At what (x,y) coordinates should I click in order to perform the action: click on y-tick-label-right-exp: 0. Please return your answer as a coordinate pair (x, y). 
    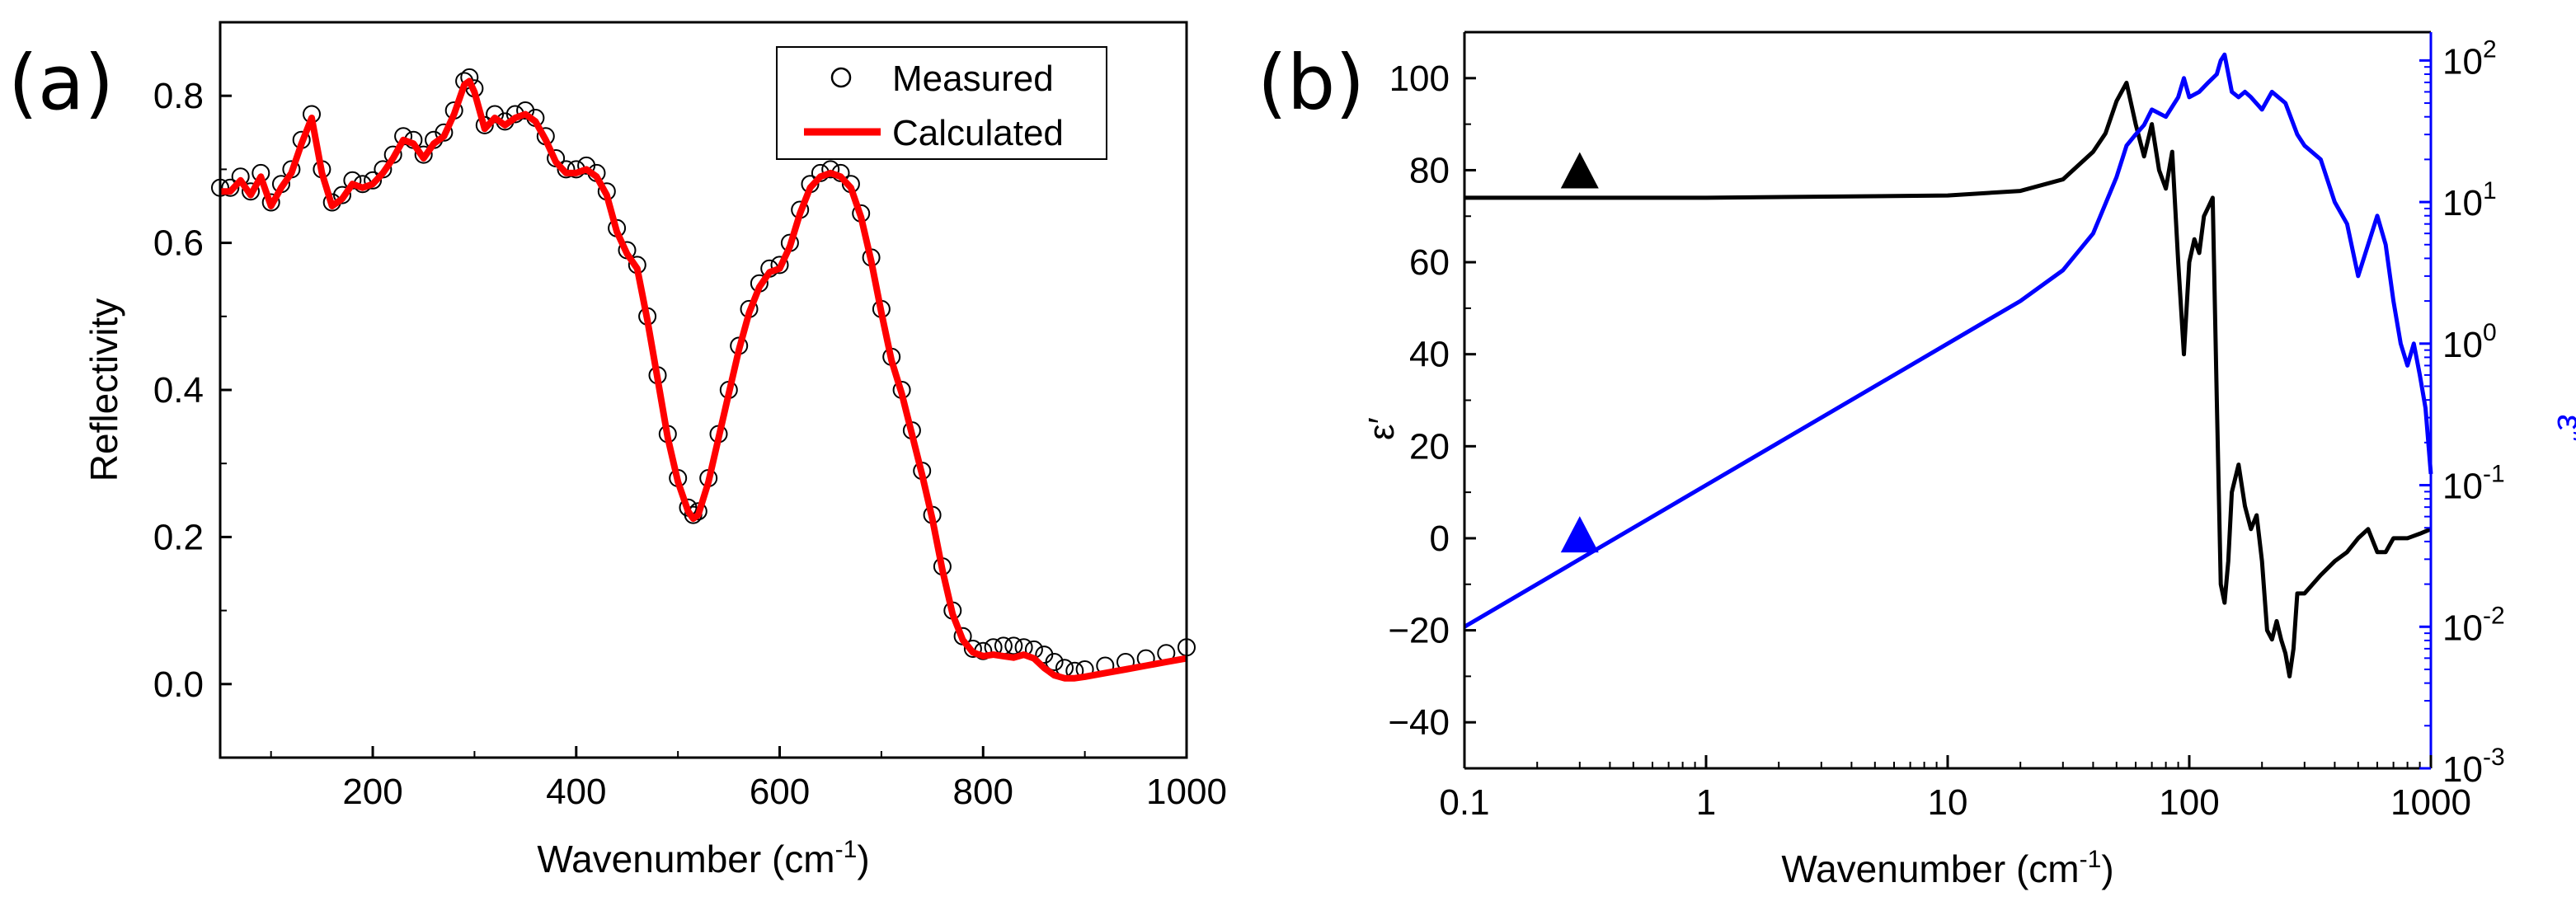
    Looking at the image, I should click on (2490, 333).